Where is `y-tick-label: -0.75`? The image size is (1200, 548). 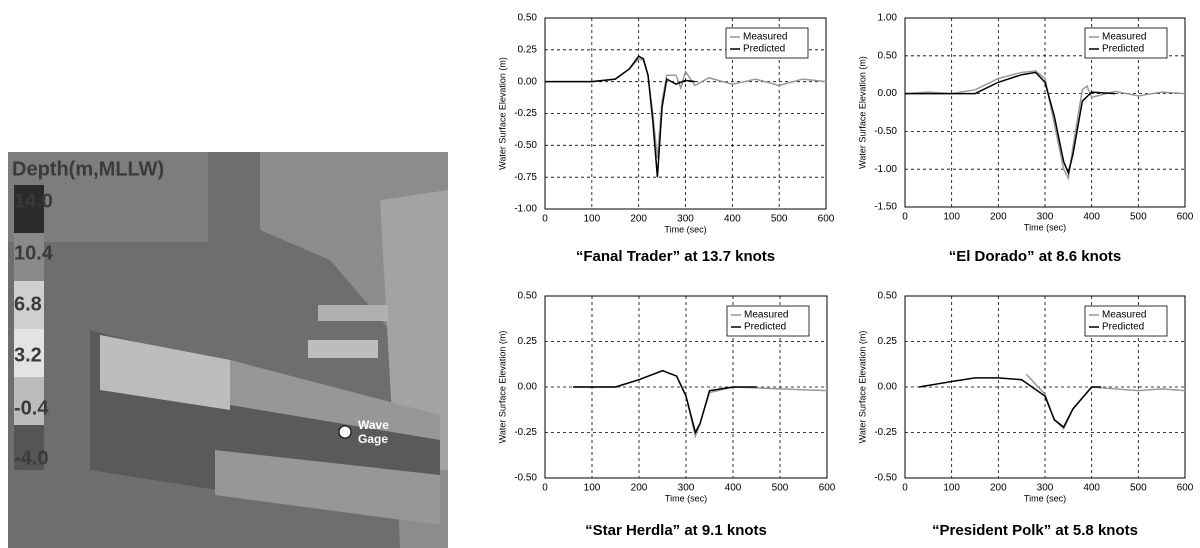
y-tick-label: -0.75 is located at coordinates (525, 177).